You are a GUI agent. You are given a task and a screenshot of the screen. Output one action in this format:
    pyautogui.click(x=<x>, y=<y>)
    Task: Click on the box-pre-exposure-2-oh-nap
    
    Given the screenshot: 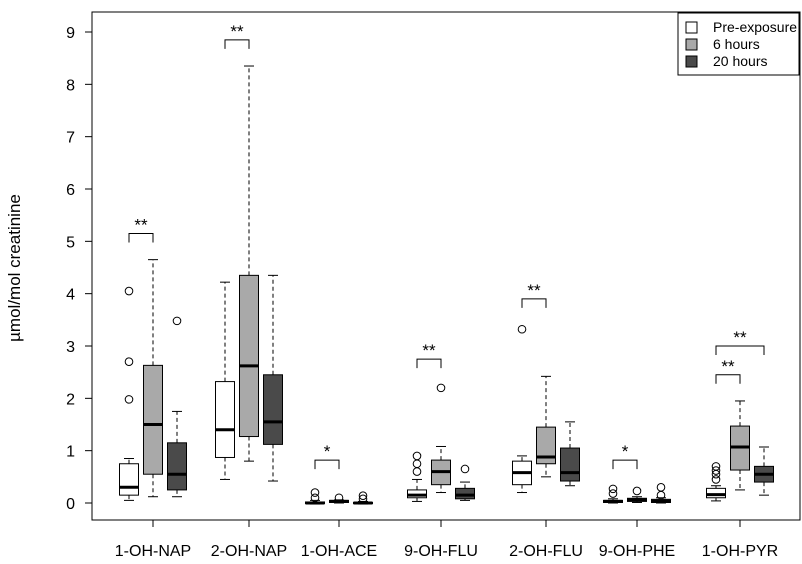 What is the action you would take?
    pyautogui.click(x=225, y=380)
    